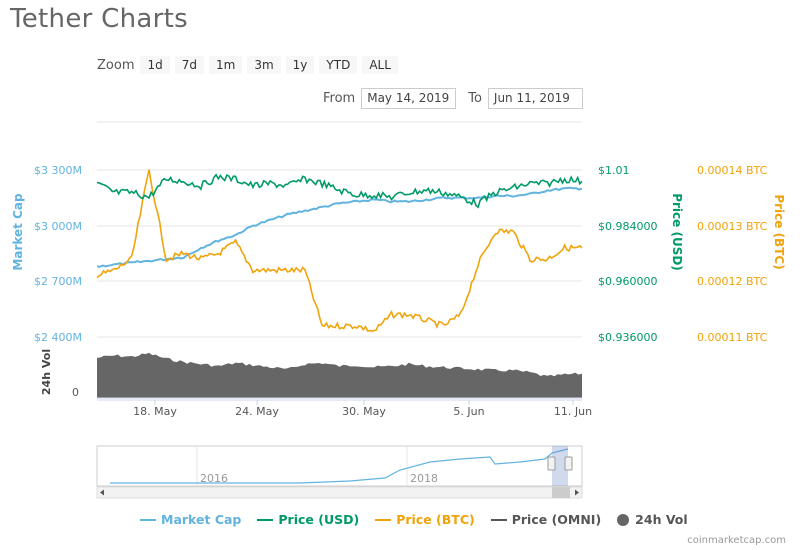 The height and width of the screenshot is (550, 800). What do you see at coordinates (732, 281) in the screenshot?
I see `price-btc-tick-label: 0.00012 BTC` at bounding box center [732, 281].